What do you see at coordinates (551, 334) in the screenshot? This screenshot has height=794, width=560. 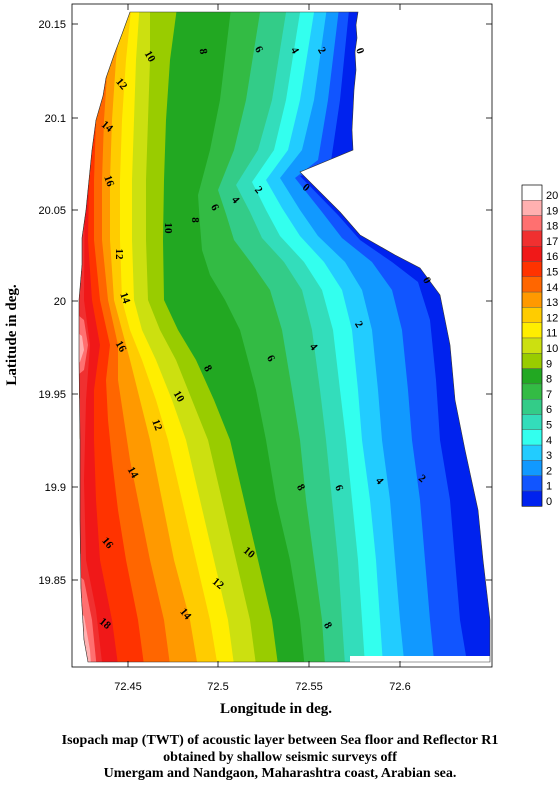 I see `legend-level-label: 11` at bounding box center [551, 334].